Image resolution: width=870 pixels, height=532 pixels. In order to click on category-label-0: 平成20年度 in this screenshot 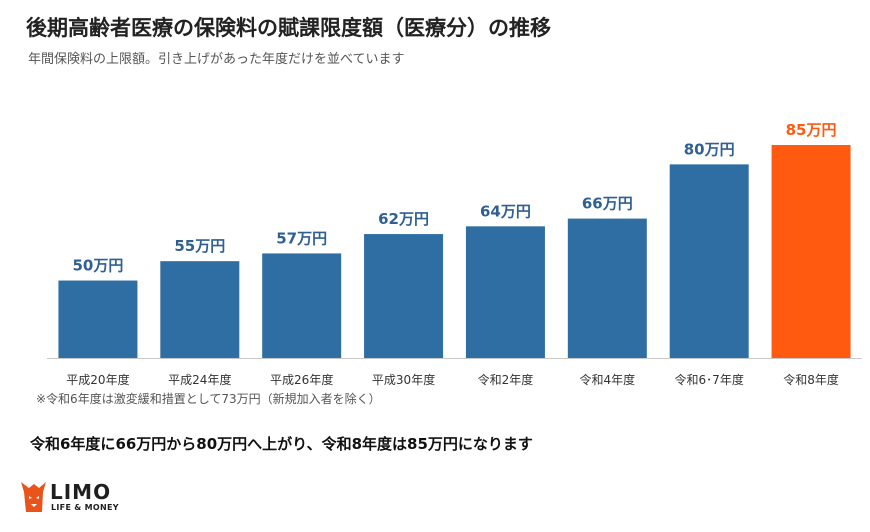, I will do `click(97, 379)`.